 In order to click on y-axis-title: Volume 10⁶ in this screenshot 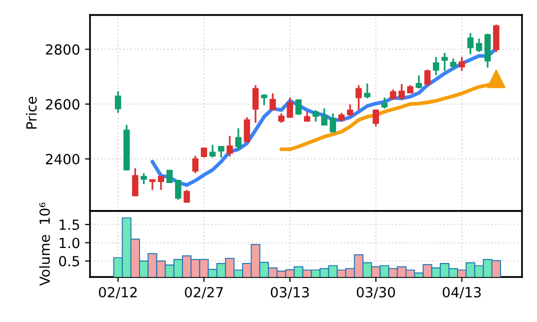, I will do `click(44, 244)`.